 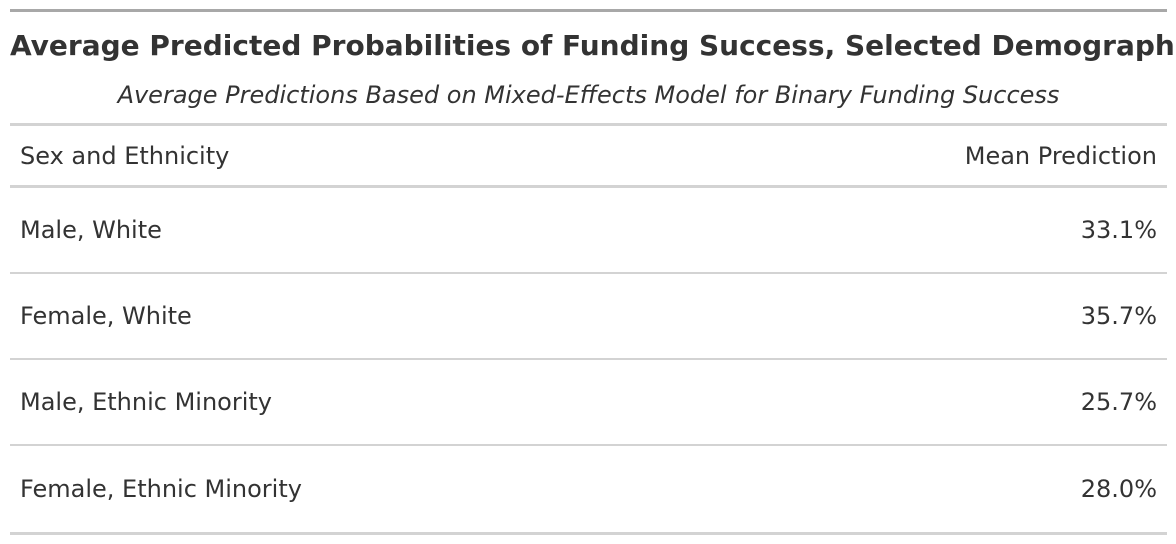 I want to click on row-group-label: Male, White, so click(x=91, y=230).